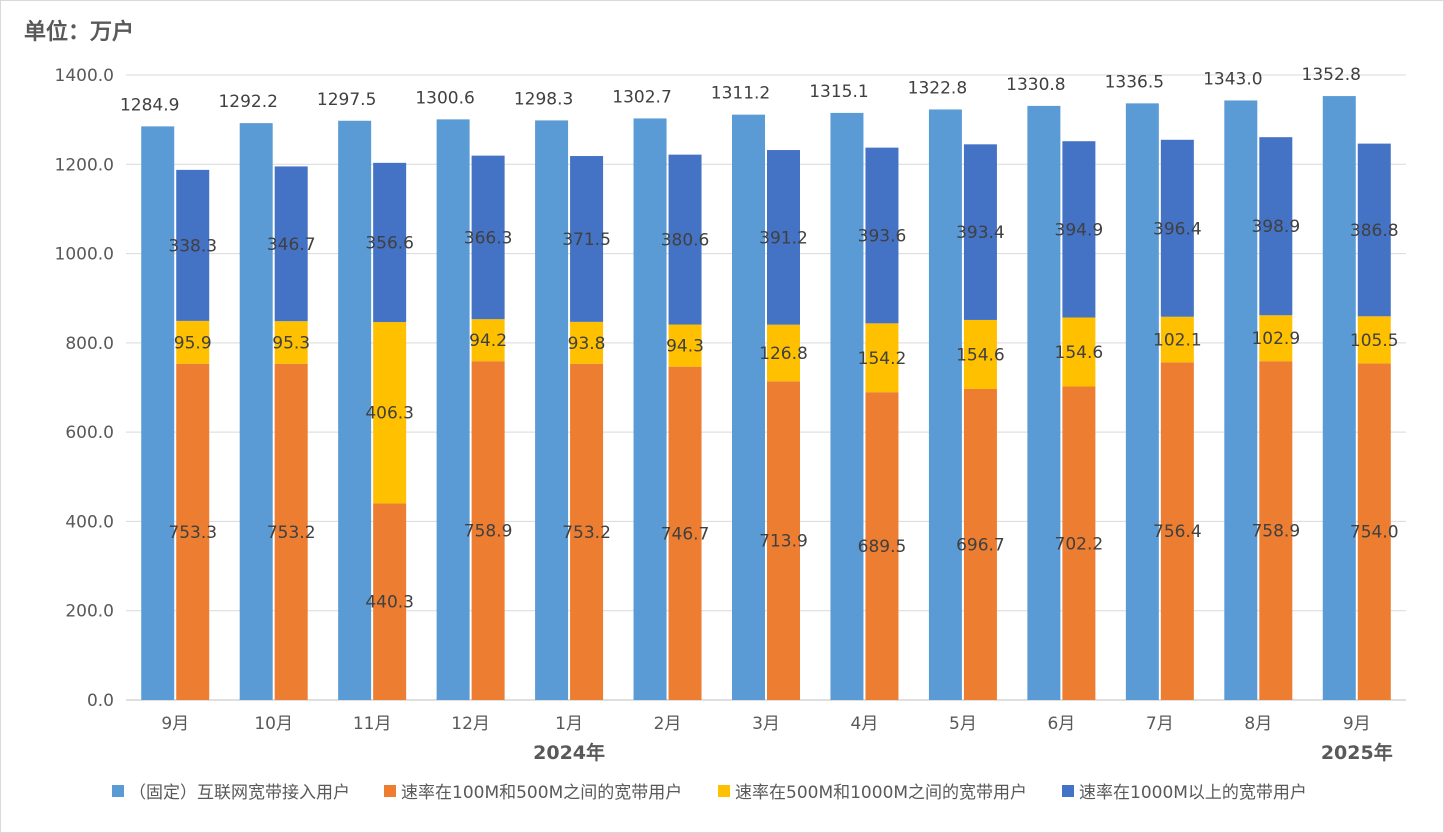  I want to click on x-tick-label: 12月, so click(470, 724).